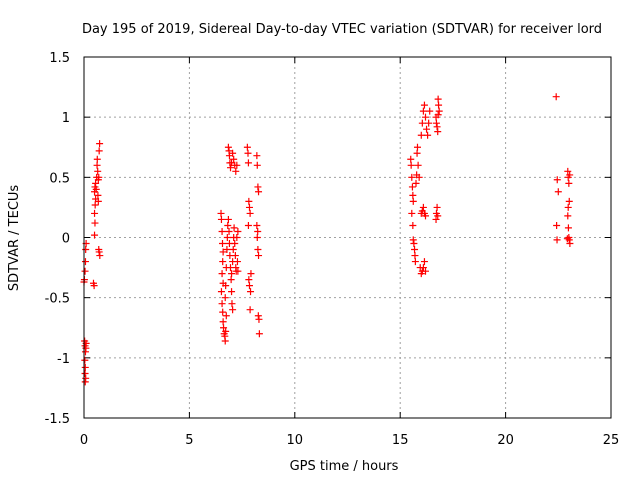 The height and width of the screenshot is (485, 640). Describe the element at coordinates (400, 440) in the screenshot. I see `x-tick-label: 15` at that location.